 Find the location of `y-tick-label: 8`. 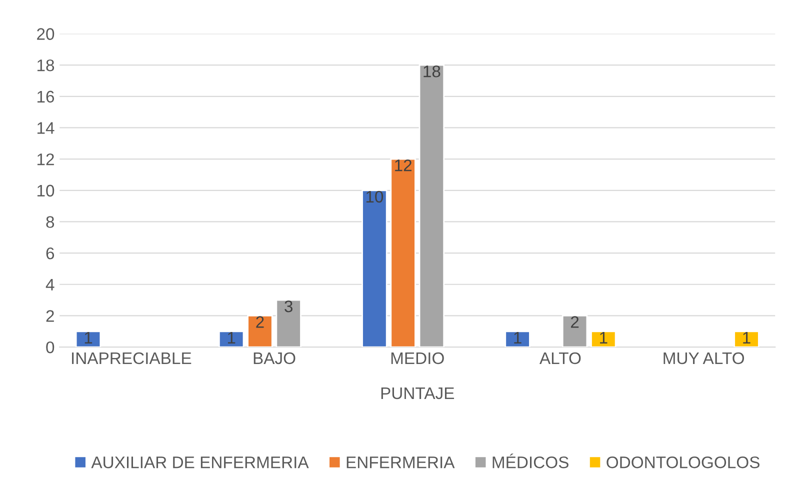

y-tick-label: 8 is located at coordinates (50, 222).